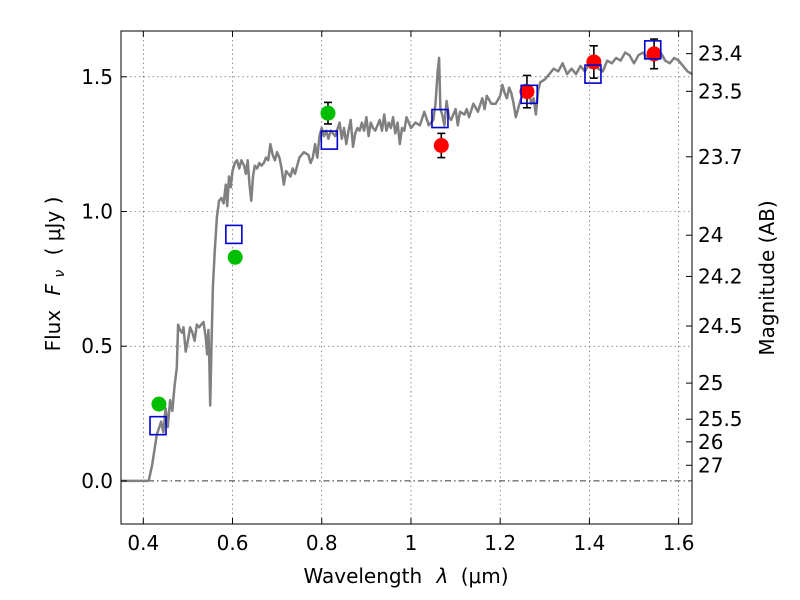 This screenshot has height=600, width=800. Describe the element at coordinates (710, 383) in the screenshot. I see `magnitude-tick-label: 25` at that location.